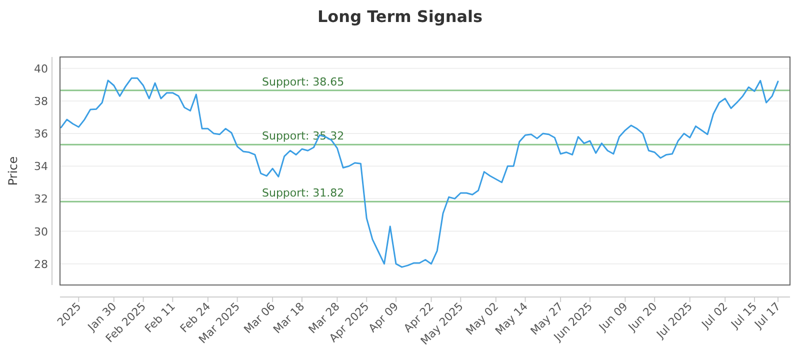 The height and width of the screenshot is (350, 800). I want to click on y-axis-title: Price, so click(13, 171).